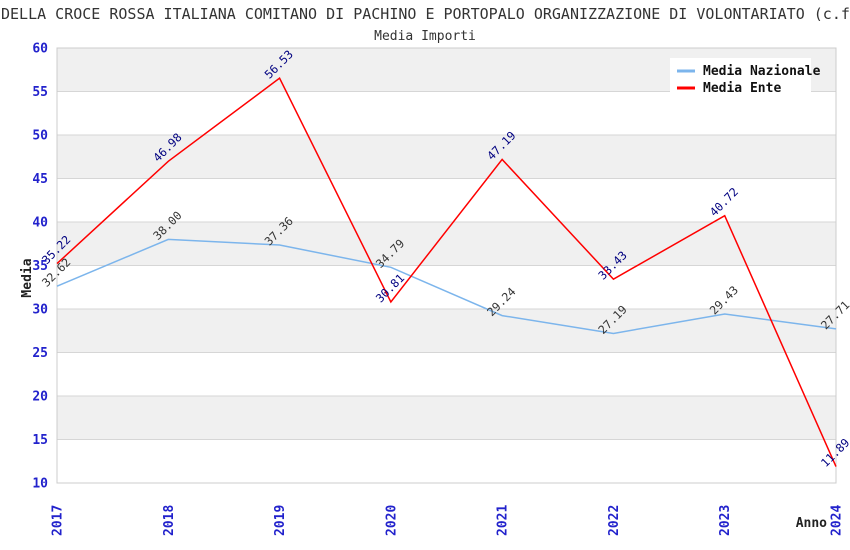 This screenshot has width=850, height=550. Describe the element at coordinates (503, 520) in the screenshot. I see `x-tick-label: 2021` at that location.